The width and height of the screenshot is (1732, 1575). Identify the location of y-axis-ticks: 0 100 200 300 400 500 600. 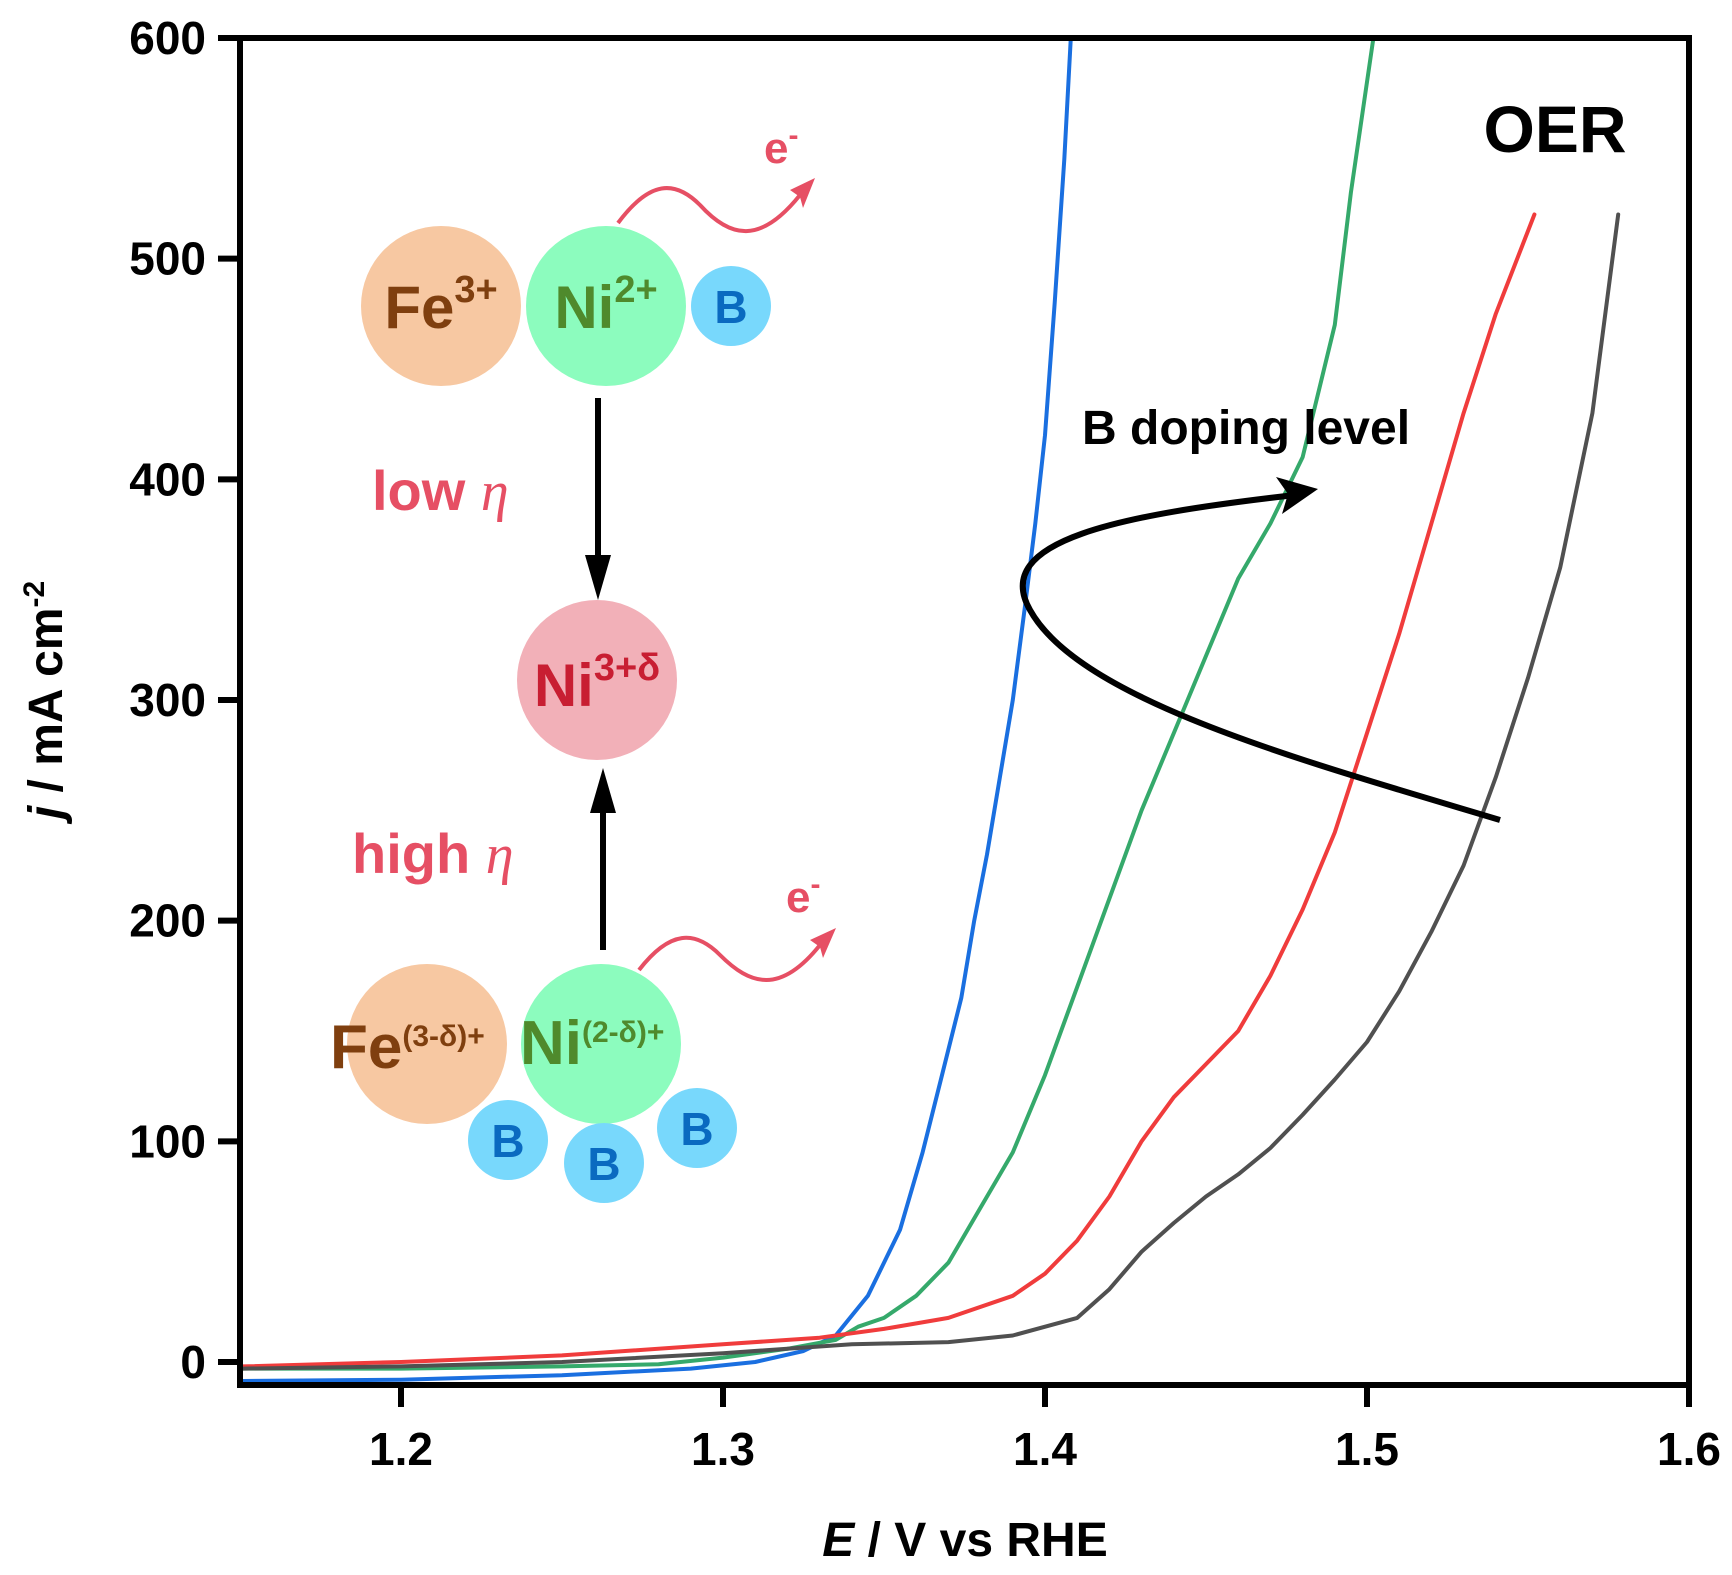
(184, 700).